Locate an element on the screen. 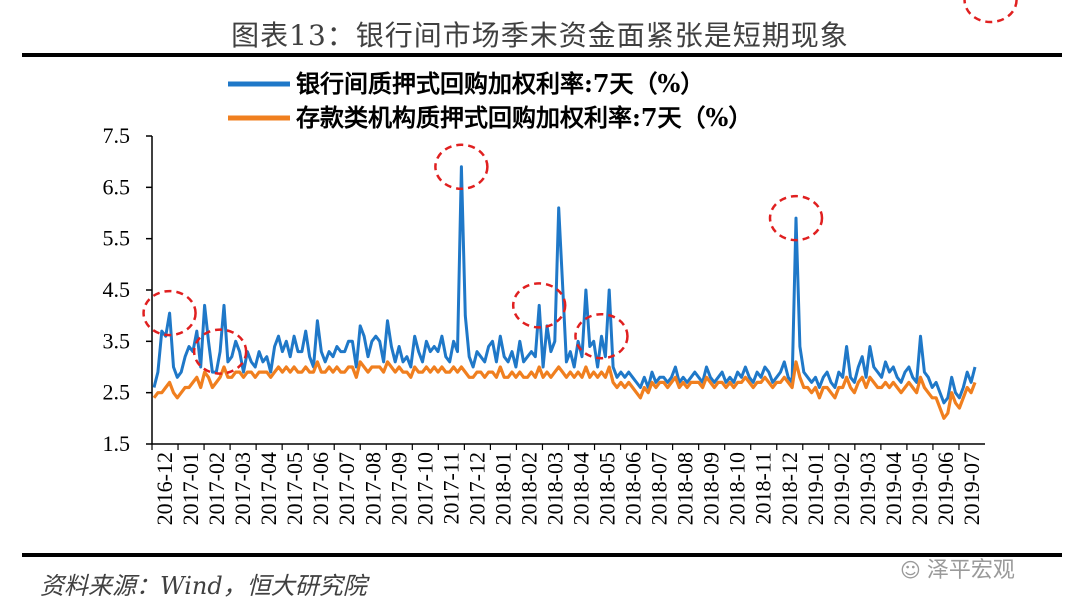 The height and width of the screenshot is (611, 1080). x-tick-label: 2019-01 is located at coordinates (815, 488).